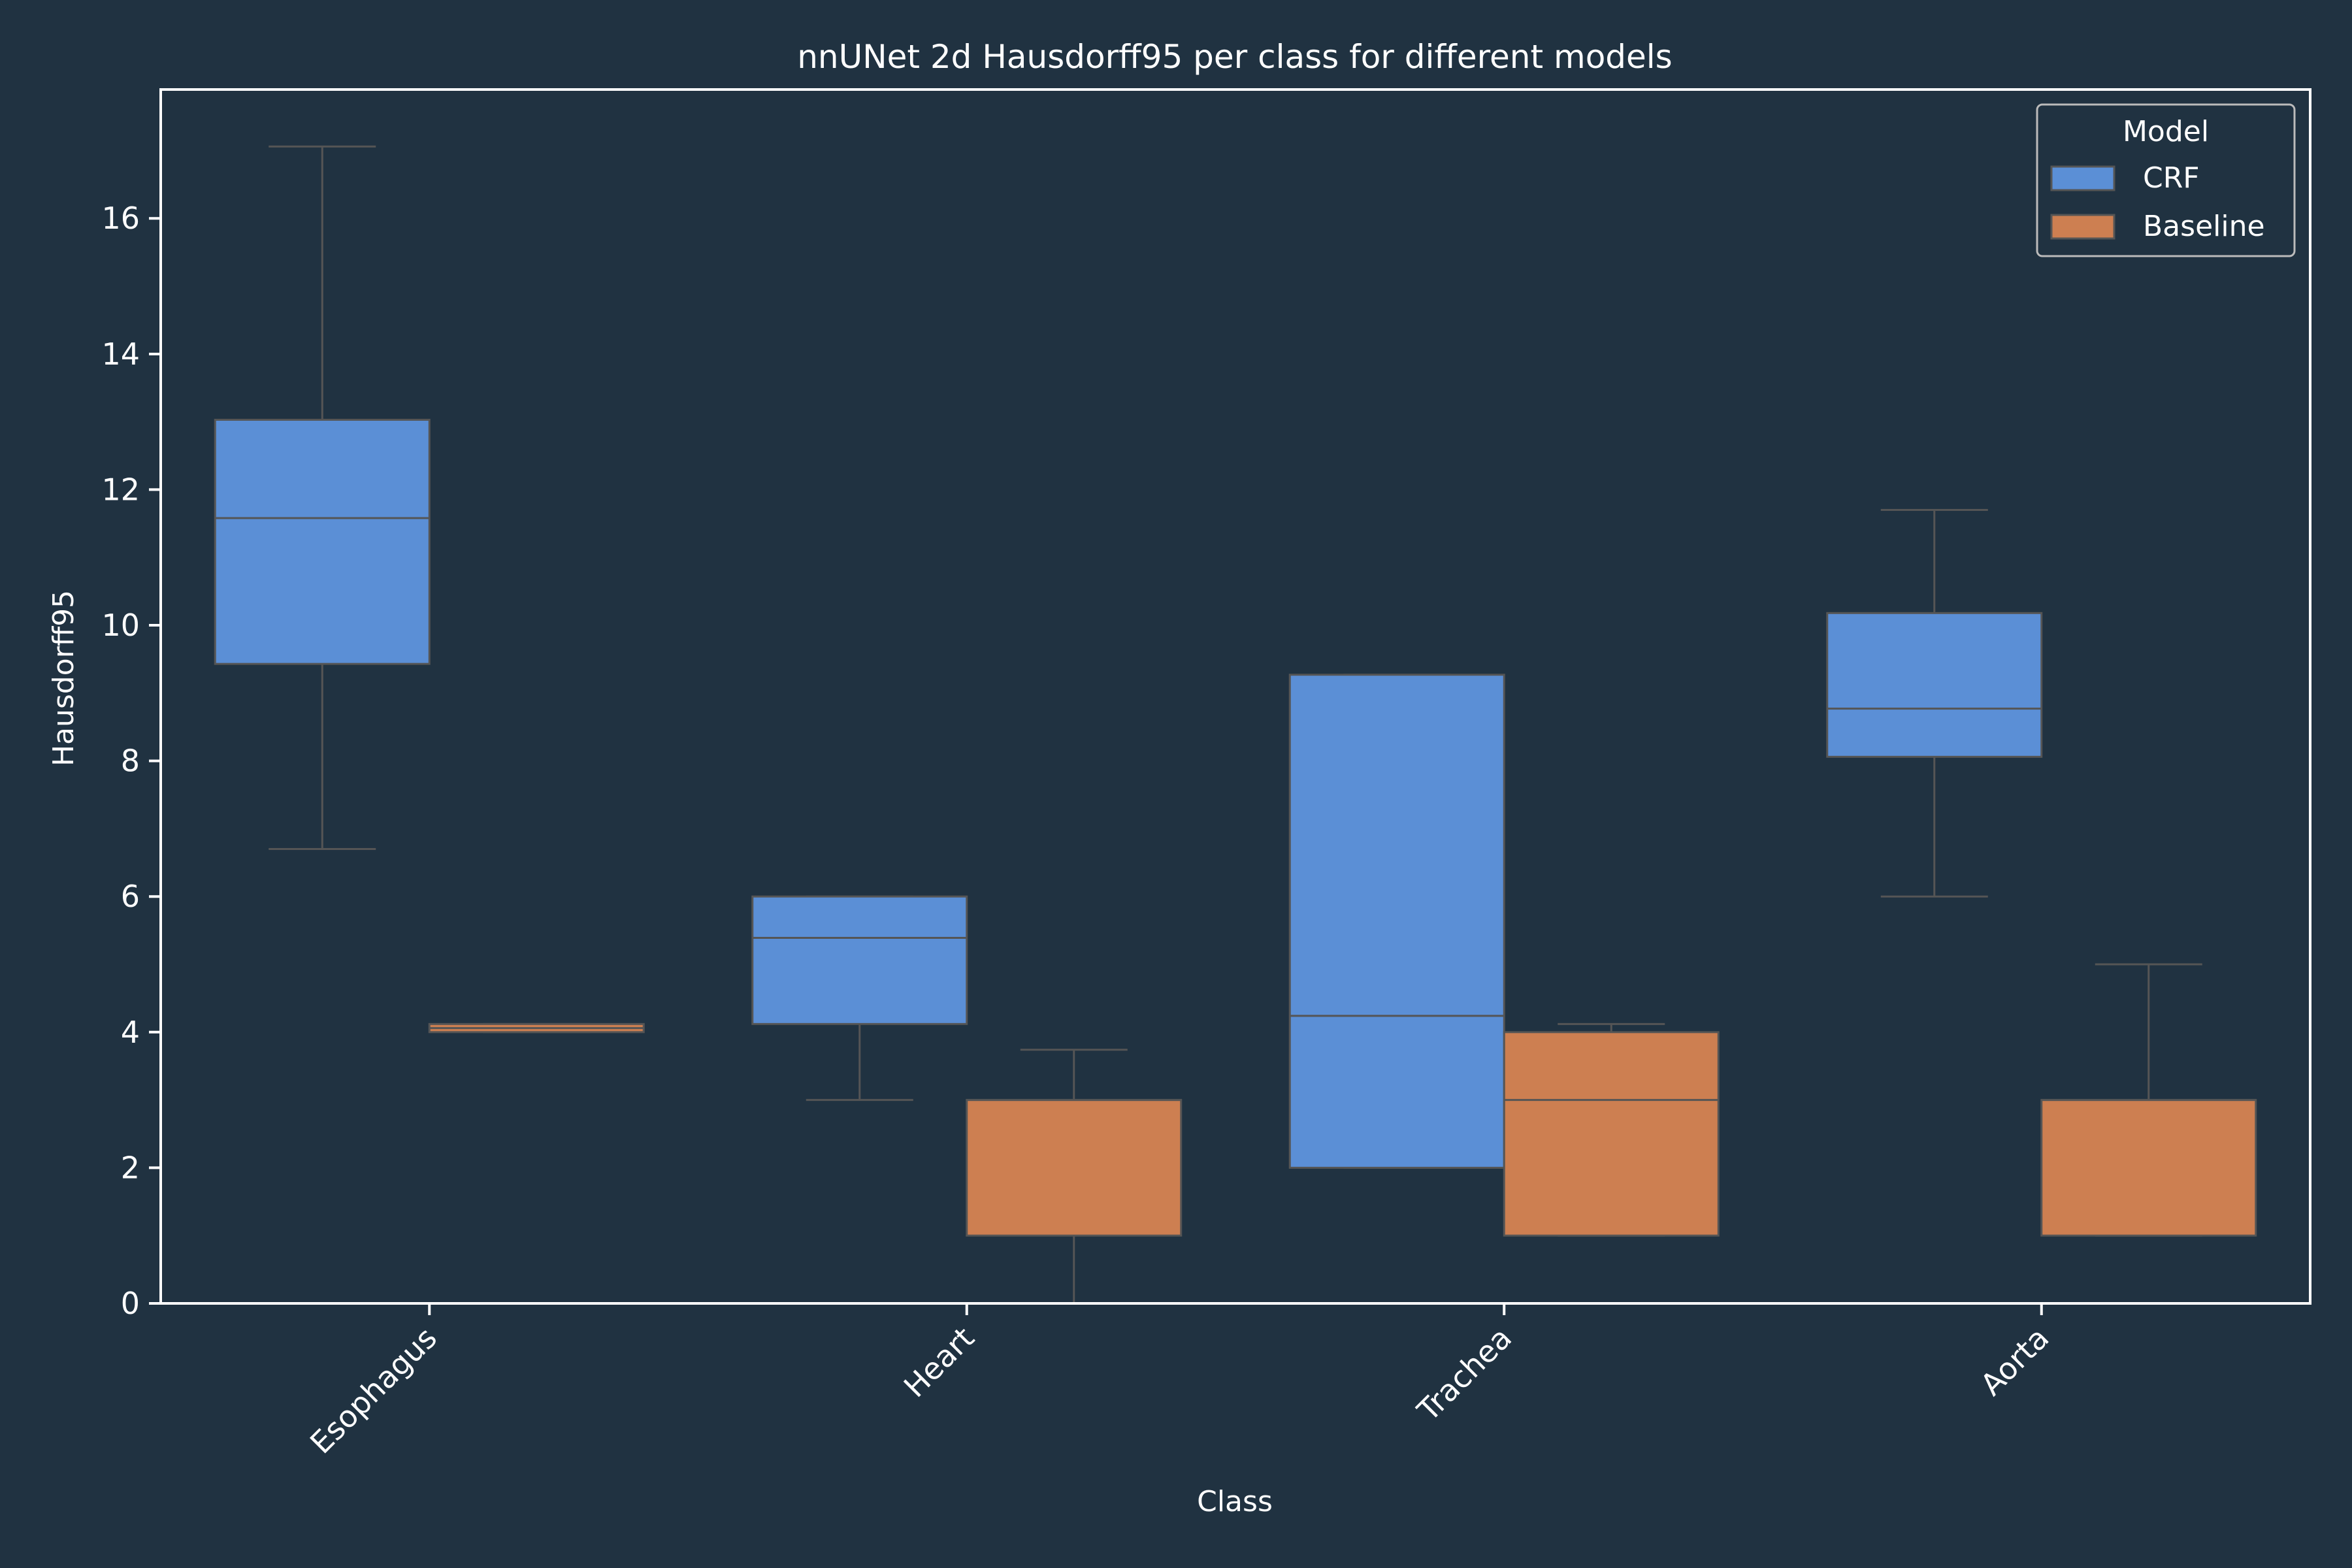 This screenshot has height=1568, width=2352. Describe the element at coordinates (120, 354) in the screenshot. I see `y-tick-label: 14` at that location.